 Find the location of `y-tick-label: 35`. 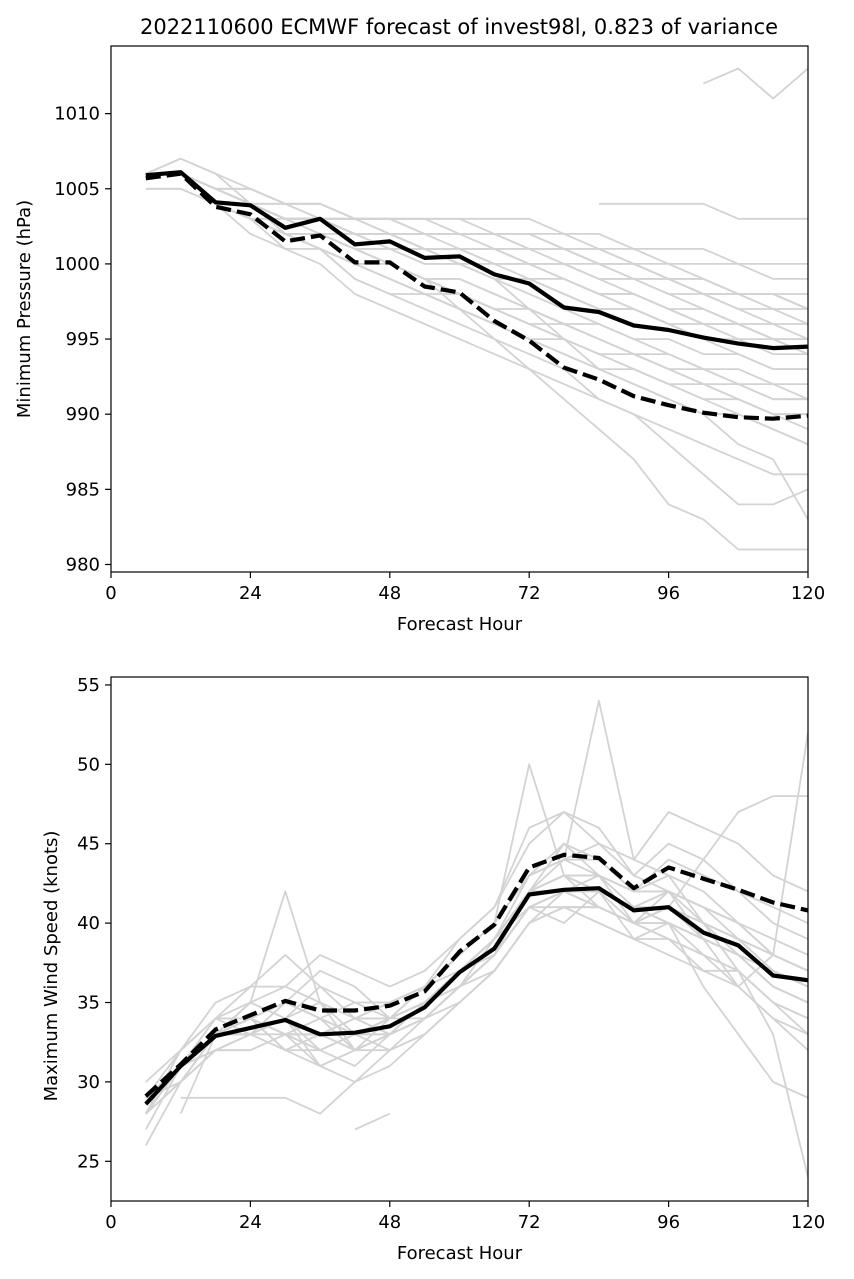

y-tick-label: 35 is located at coordinates (88, 1003).